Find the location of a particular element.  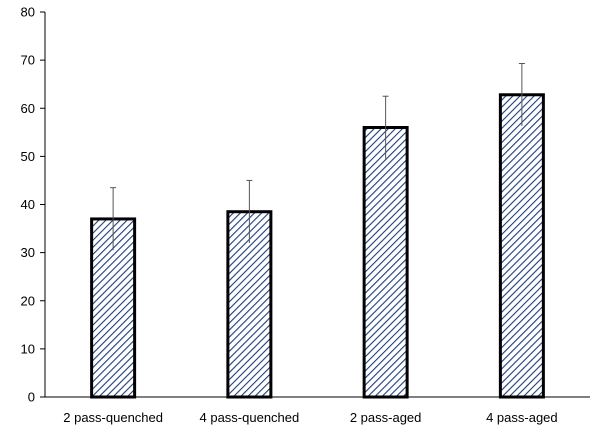

x-tick-label: 2 pass-quenched is located at coordinates (113, 417).